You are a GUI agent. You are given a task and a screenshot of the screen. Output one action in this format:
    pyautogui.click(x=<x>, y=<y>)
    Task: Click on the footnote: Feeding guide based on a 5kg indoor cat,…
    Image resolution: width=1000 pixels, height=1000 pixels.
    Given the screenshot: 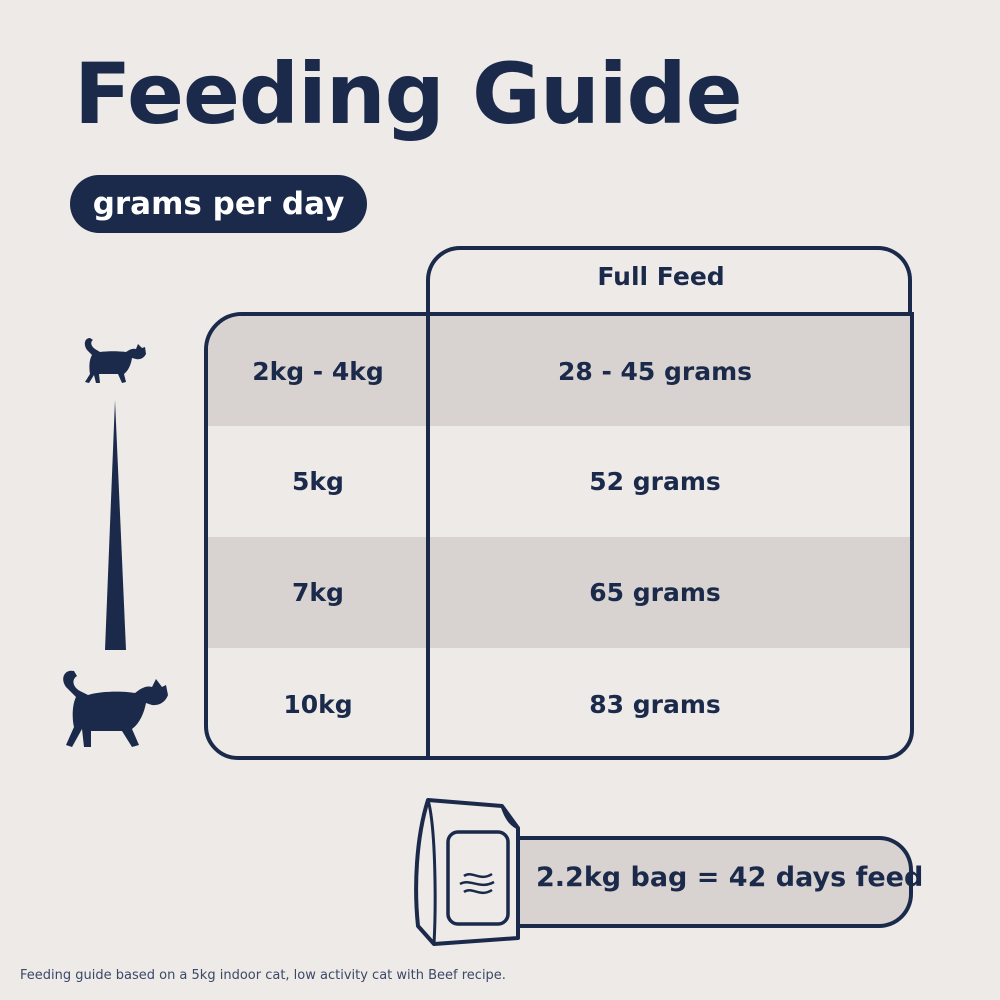 What is the action you would take?
    pyautogui.click(x=263, y=975)
    